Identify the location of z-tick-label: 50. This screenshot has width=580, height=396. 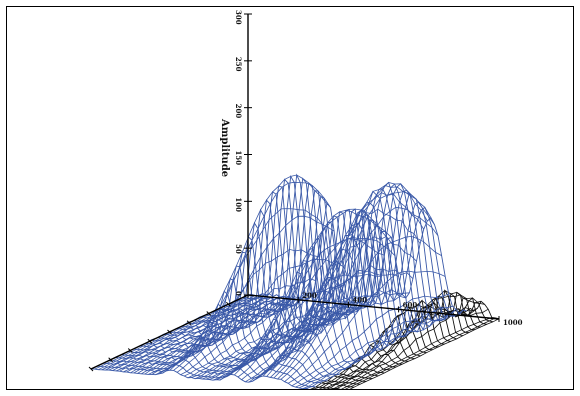
(238, 249).